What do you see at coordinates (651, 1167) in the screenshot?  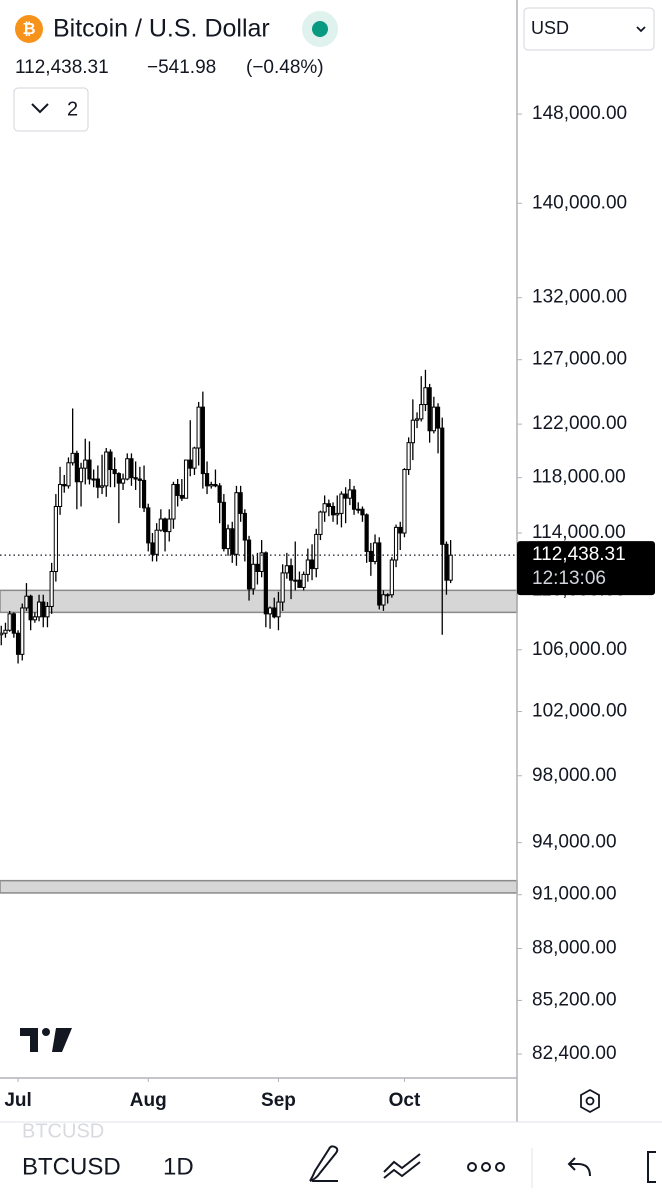 I see `fullscreen-icon` at bounding box center [651, 1167].